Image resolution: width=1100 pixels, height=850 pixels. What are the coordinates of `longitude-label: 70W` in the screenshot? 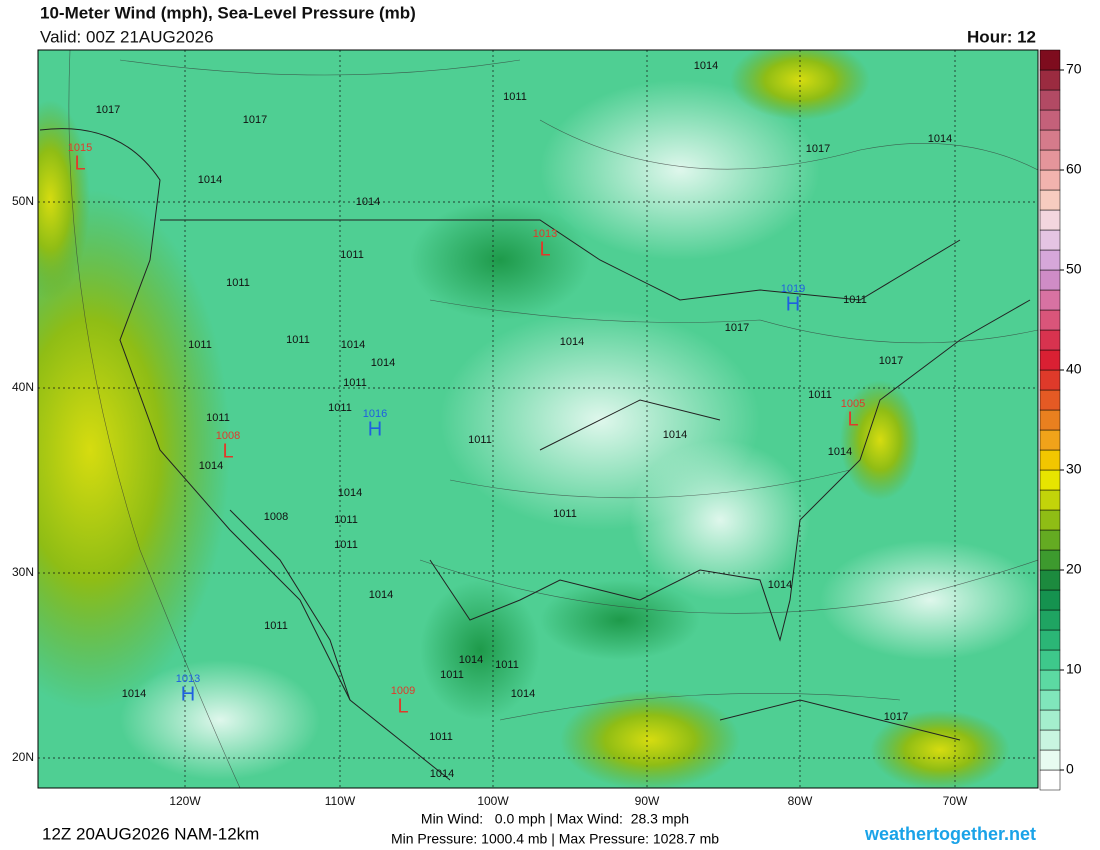 It's located at (955, 801).